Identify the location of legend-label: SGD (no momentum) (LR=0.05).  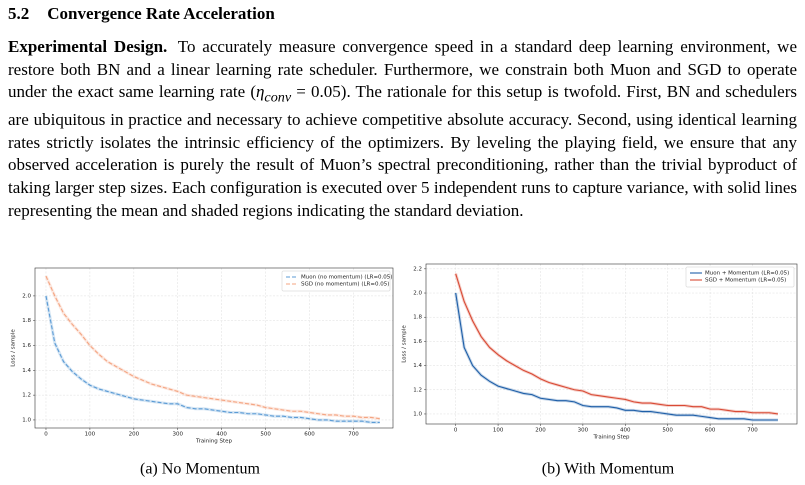
(345, 285).